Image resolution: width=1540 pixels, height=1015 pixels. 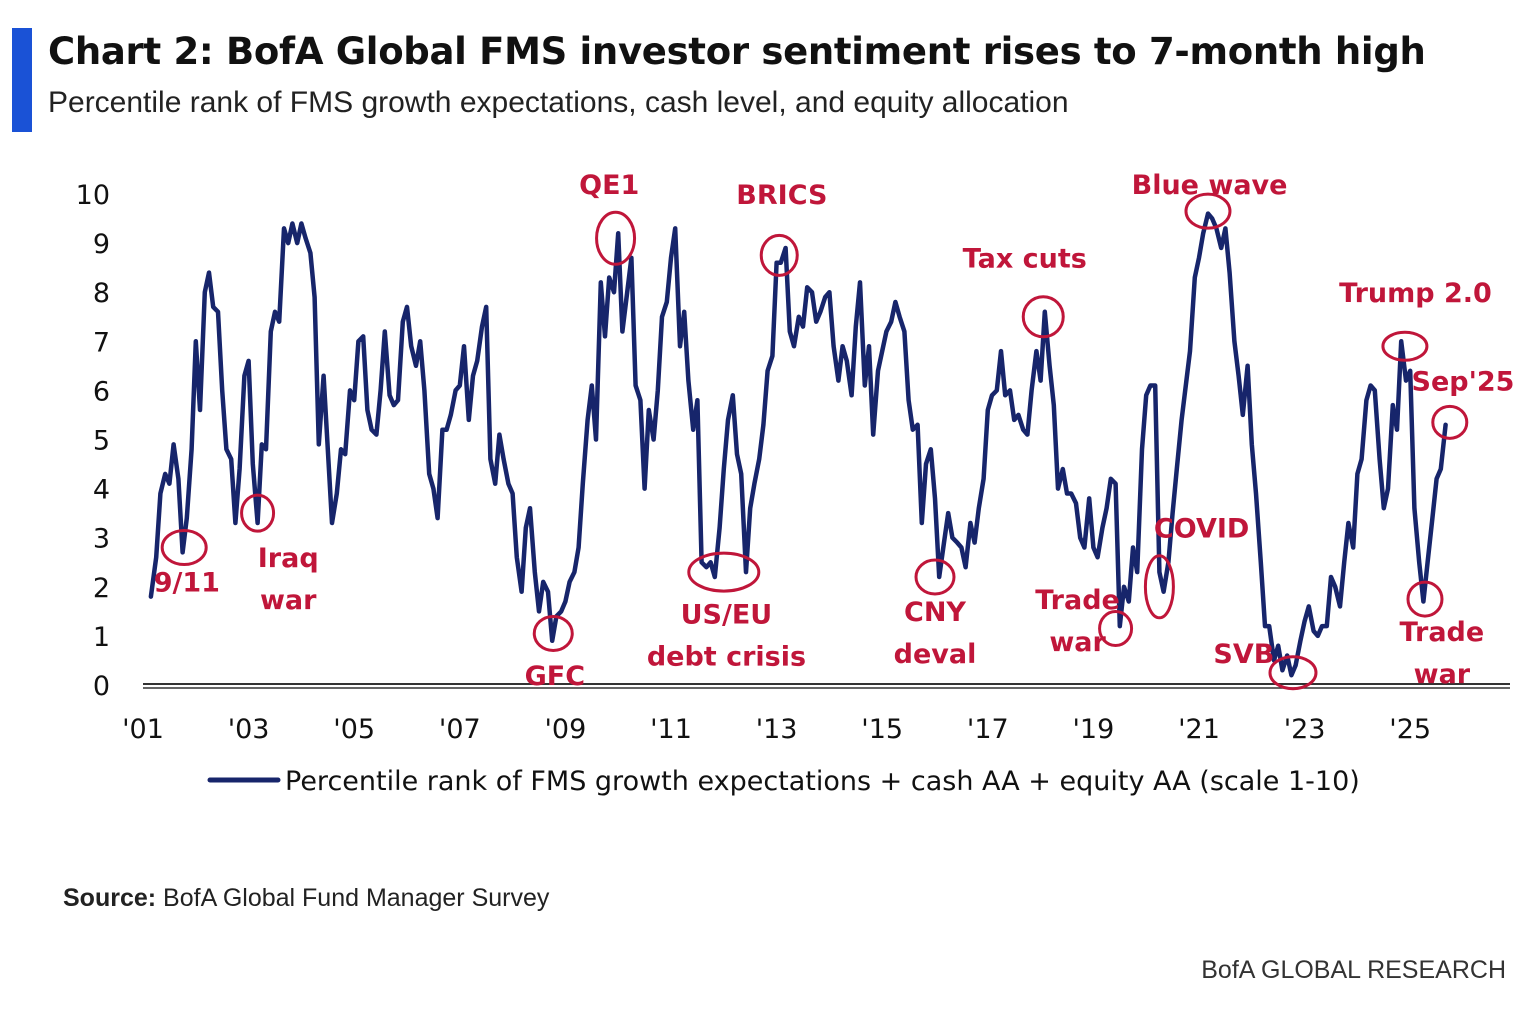 I want to click on x-tick-label: '17, so click(x=988, y=729).